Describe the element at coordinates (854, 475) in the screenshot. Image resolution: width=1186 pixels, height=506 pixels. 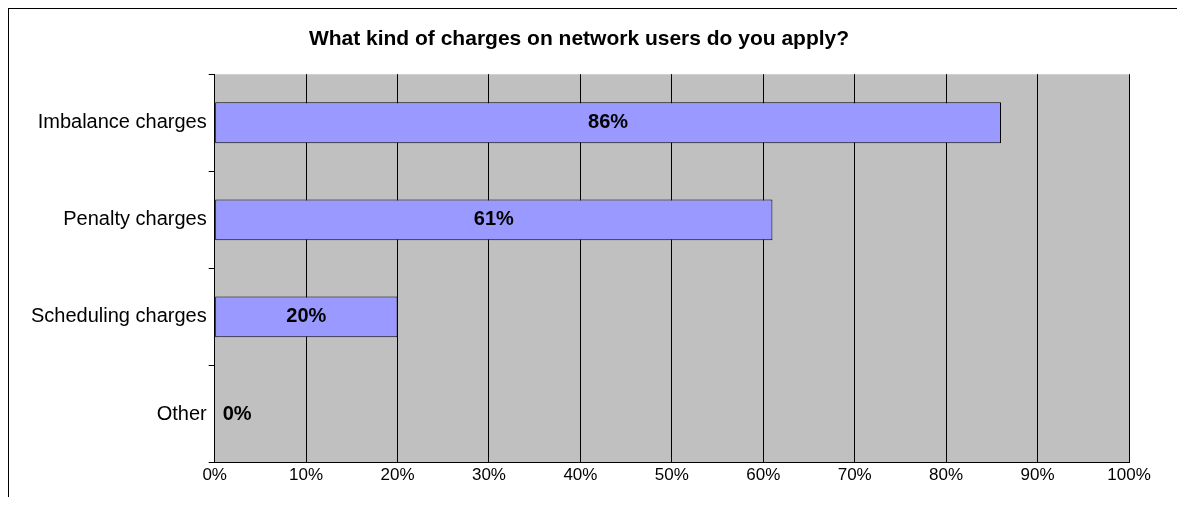
I see `x-tick-label: 70%` at that location.